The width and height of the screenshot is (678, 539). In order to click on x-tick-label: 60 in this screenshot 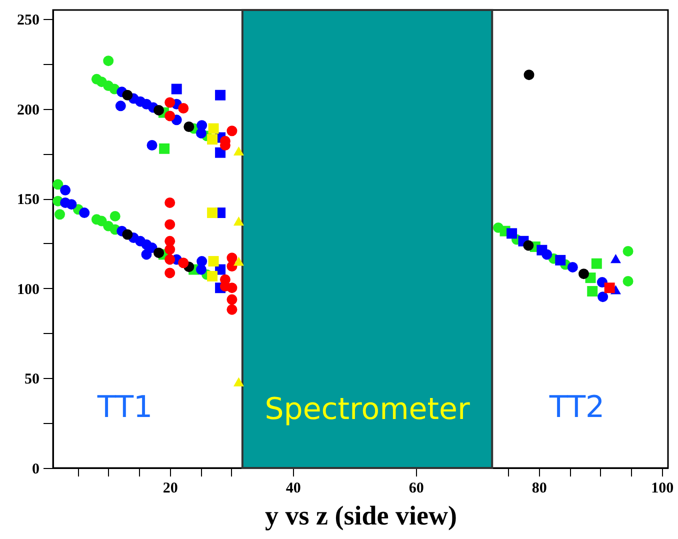, I will do `click(416, 488)`.